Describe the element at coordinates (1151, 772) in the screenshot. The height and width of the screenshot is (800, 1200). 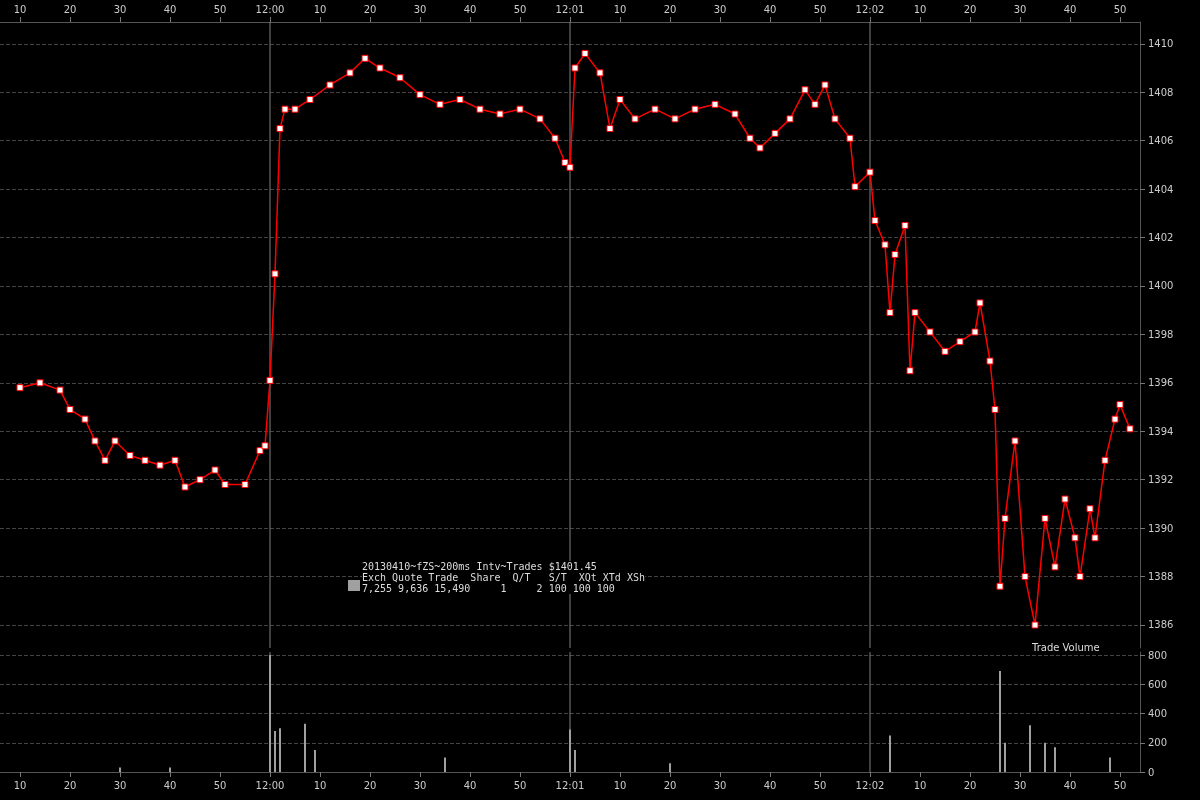
I see `y-tick-label: 0` at that location.